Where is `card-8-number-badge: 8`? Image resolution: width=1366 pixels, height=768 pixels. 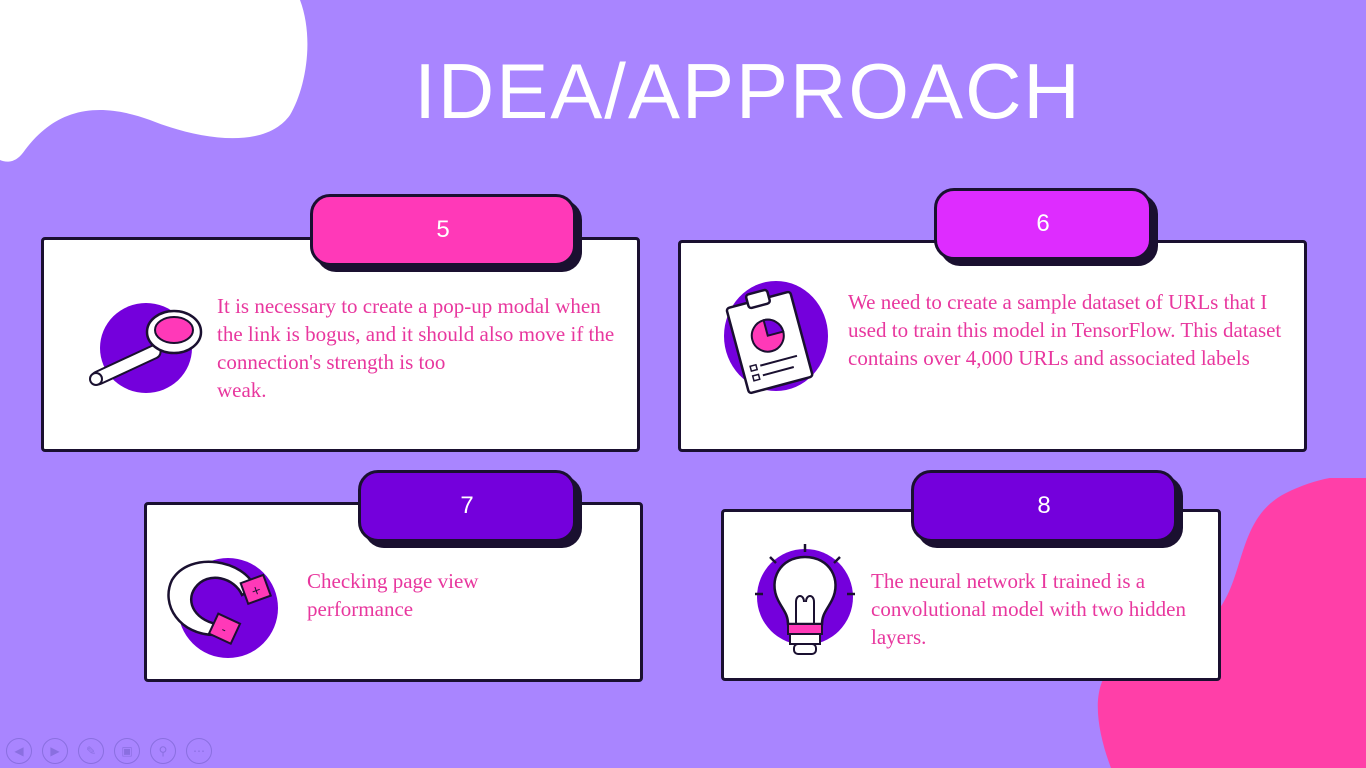 card-8-number-badge: 8 is located at coordinates (1044, 506).